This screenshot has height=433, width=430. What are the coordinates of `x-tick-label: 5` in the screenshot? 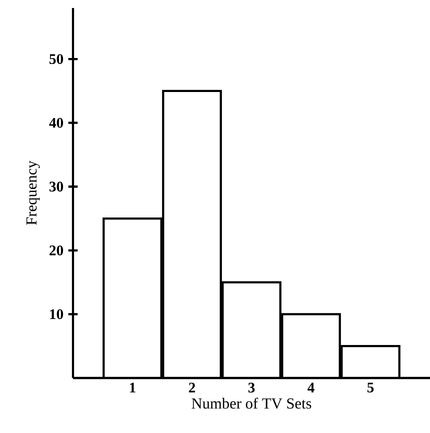 It's located at (370, 387).